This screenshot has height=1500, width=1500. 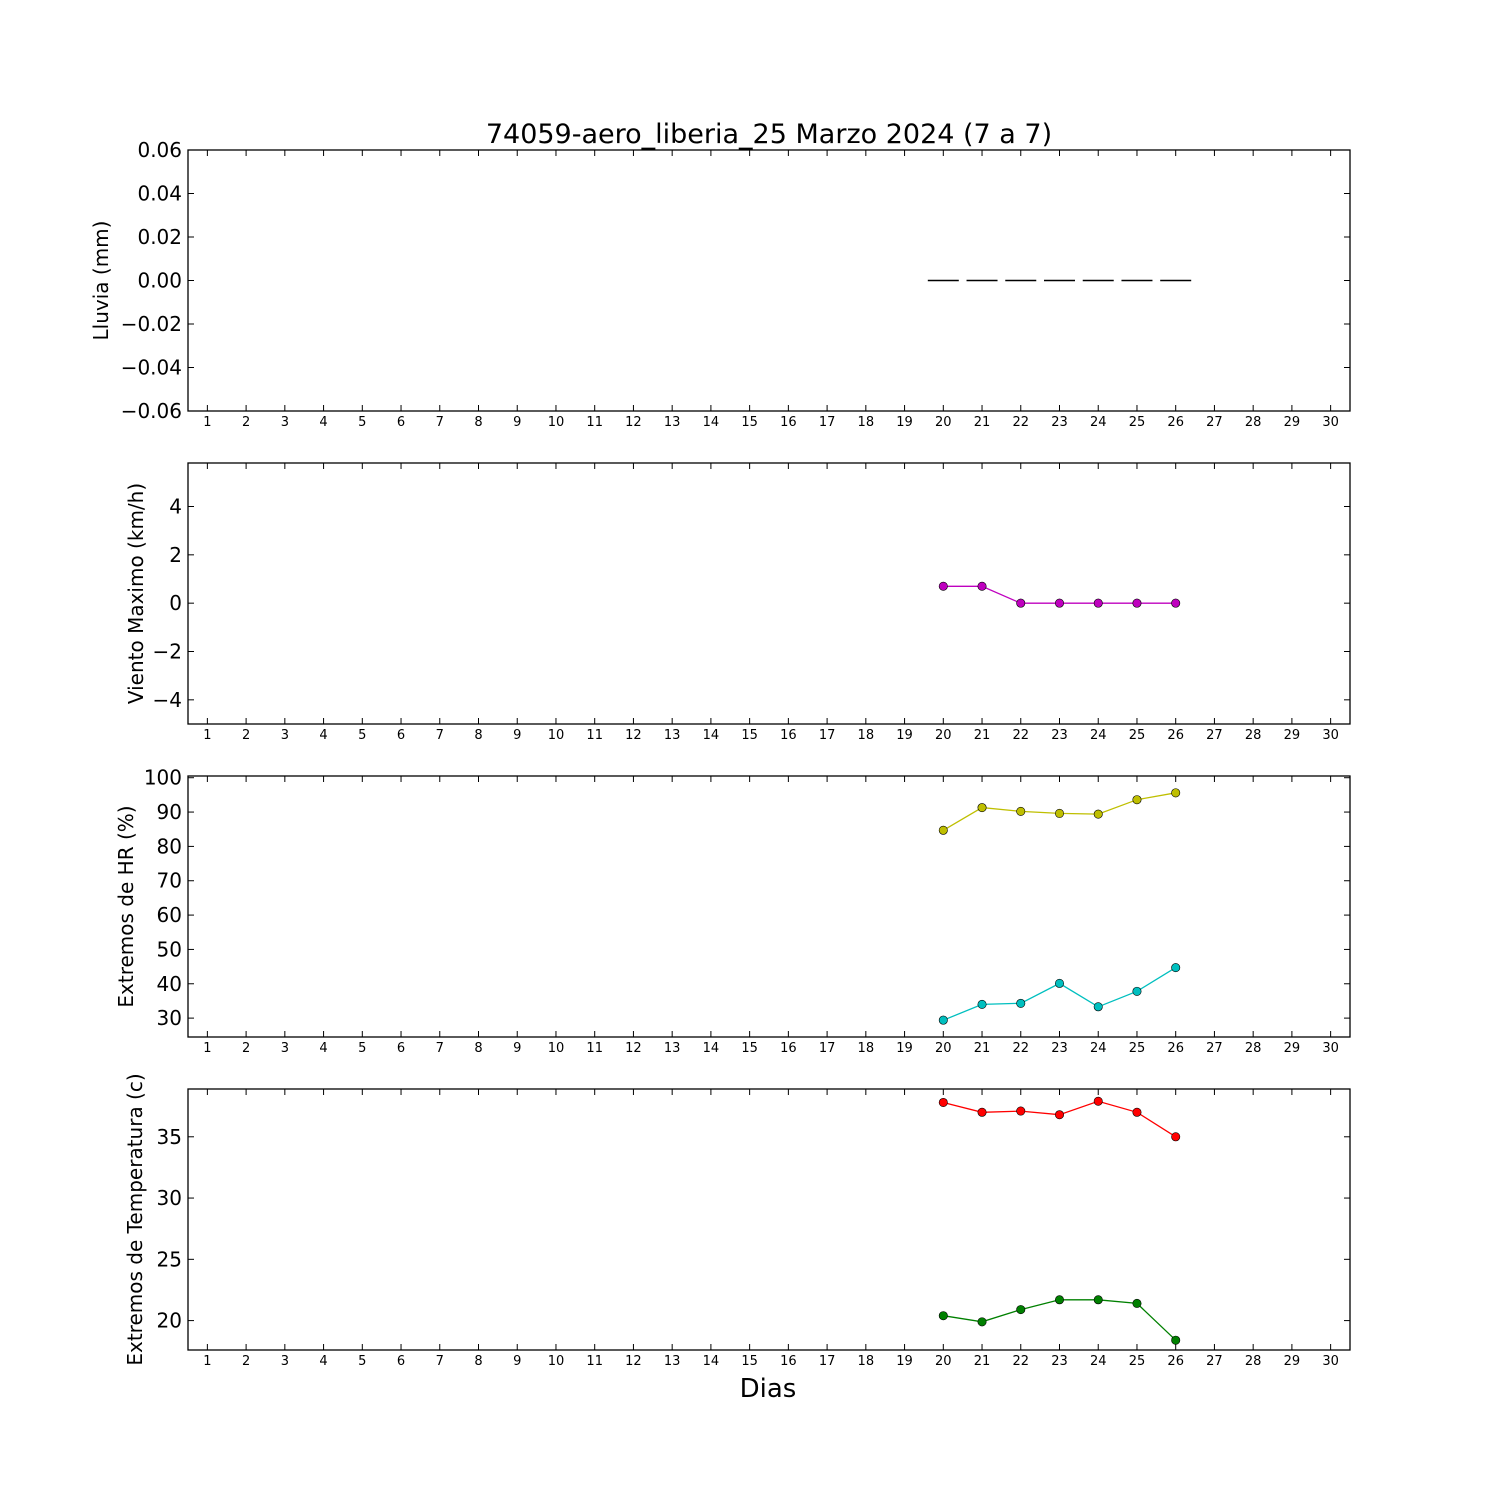 I want to click on viento-xtick-label: 24, so click(x=1098, y=735).